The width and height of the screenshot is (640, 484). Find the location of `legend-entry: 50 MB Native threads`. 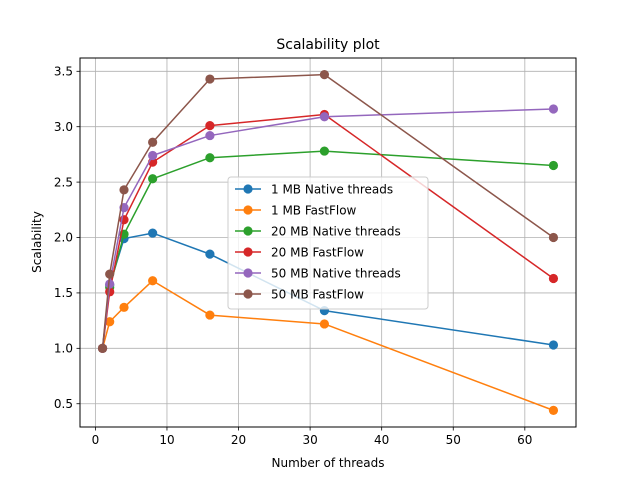

legend-entry: 50 MB Native threads is located at coordinates (318, 273).